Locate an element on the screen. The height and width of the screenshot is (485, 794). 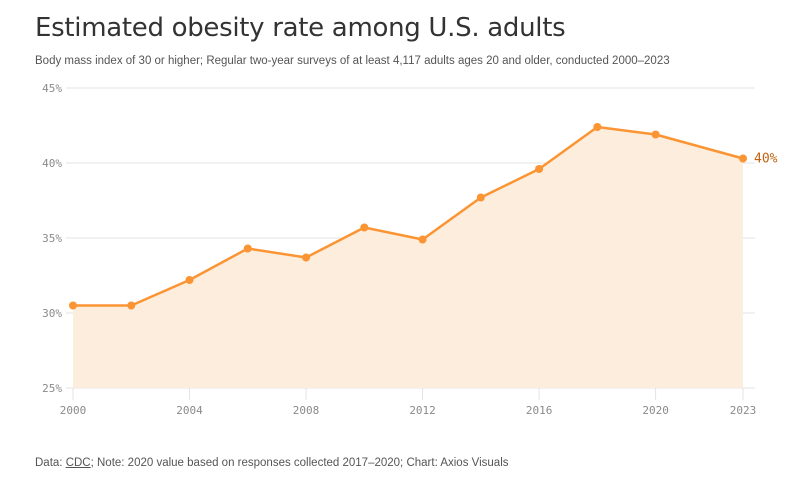
x-tick-label: 2004 is located at coordinates (189, 410).